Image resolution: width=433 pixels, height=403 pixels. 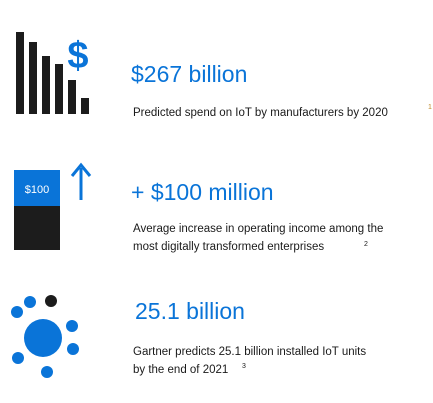 What do you see at coordinates (229, 247) in the screenshot?
I see `stat-description-line: most digitally transformed enterprises` at bounding box center [229, 247].